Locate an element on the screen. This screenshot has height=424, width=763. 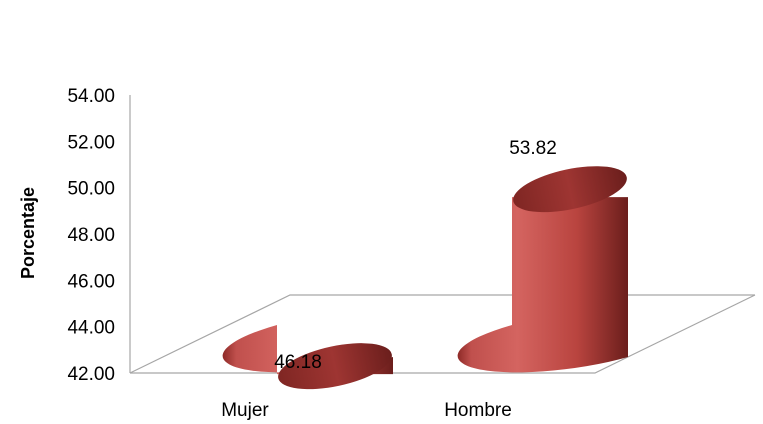
category-label: Mujer is located at coordinates (245, 410).